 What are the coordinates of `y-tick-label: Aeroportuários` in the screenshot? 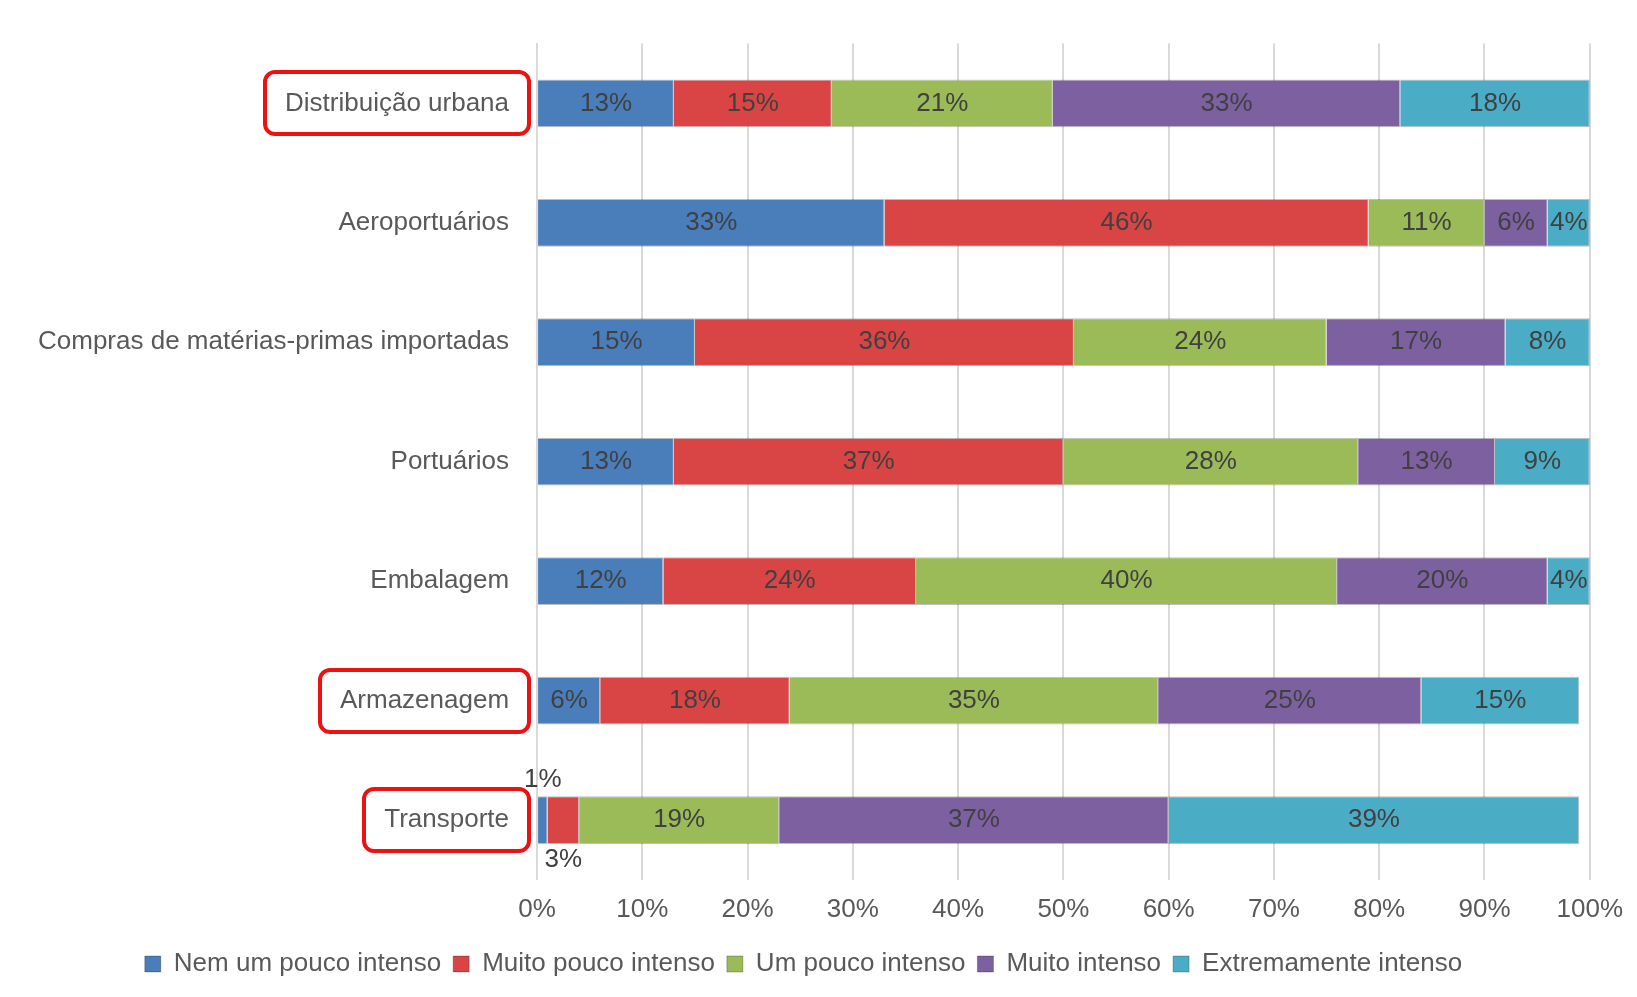 It's located at (424, 220).